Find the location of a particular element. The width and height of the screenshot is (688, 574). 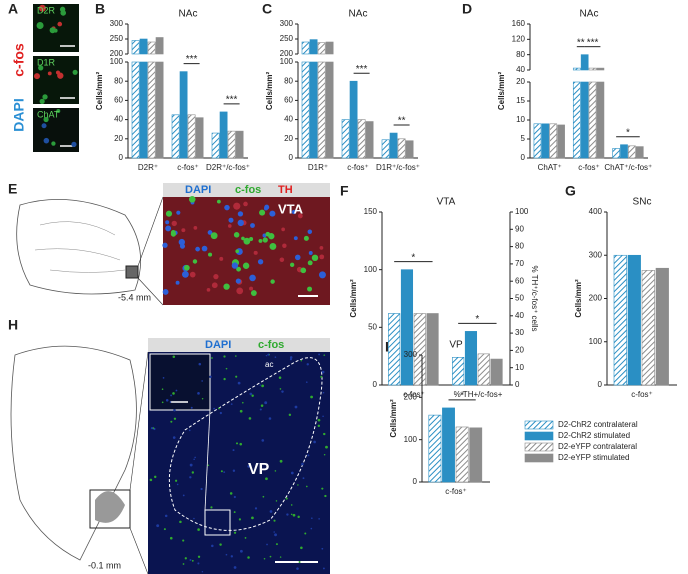

y-tick-label: 120 is located at coordinates (519, 38).